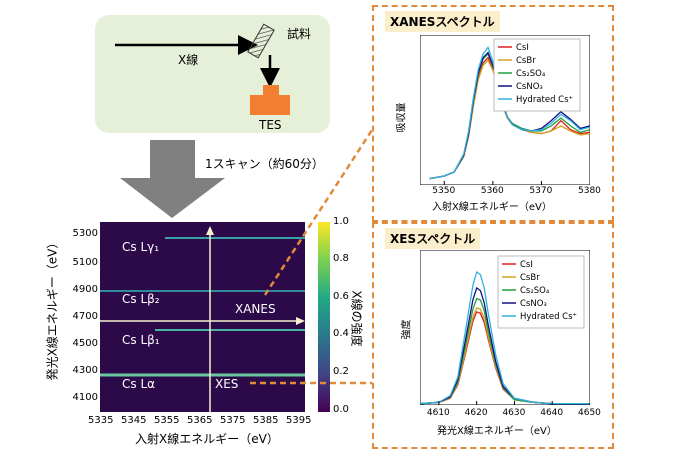 The width and height of the screenshot is (675, 450). Describe the element at coordinates (255, 309) in the screenshot. I see `label-xanes: XANES` at that location.